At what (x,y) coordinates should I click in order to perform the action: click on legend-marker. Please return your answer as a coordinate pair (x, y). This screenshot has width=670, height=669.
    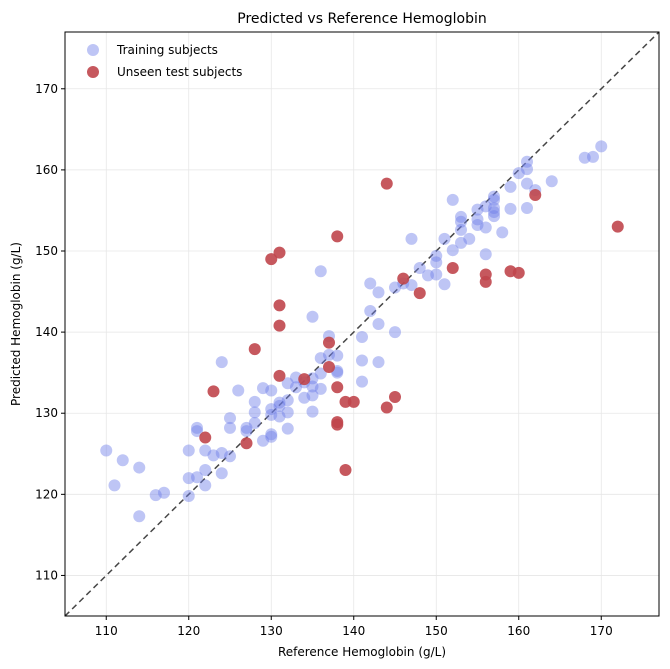
    Looking at the image, I should click on (93, 50).